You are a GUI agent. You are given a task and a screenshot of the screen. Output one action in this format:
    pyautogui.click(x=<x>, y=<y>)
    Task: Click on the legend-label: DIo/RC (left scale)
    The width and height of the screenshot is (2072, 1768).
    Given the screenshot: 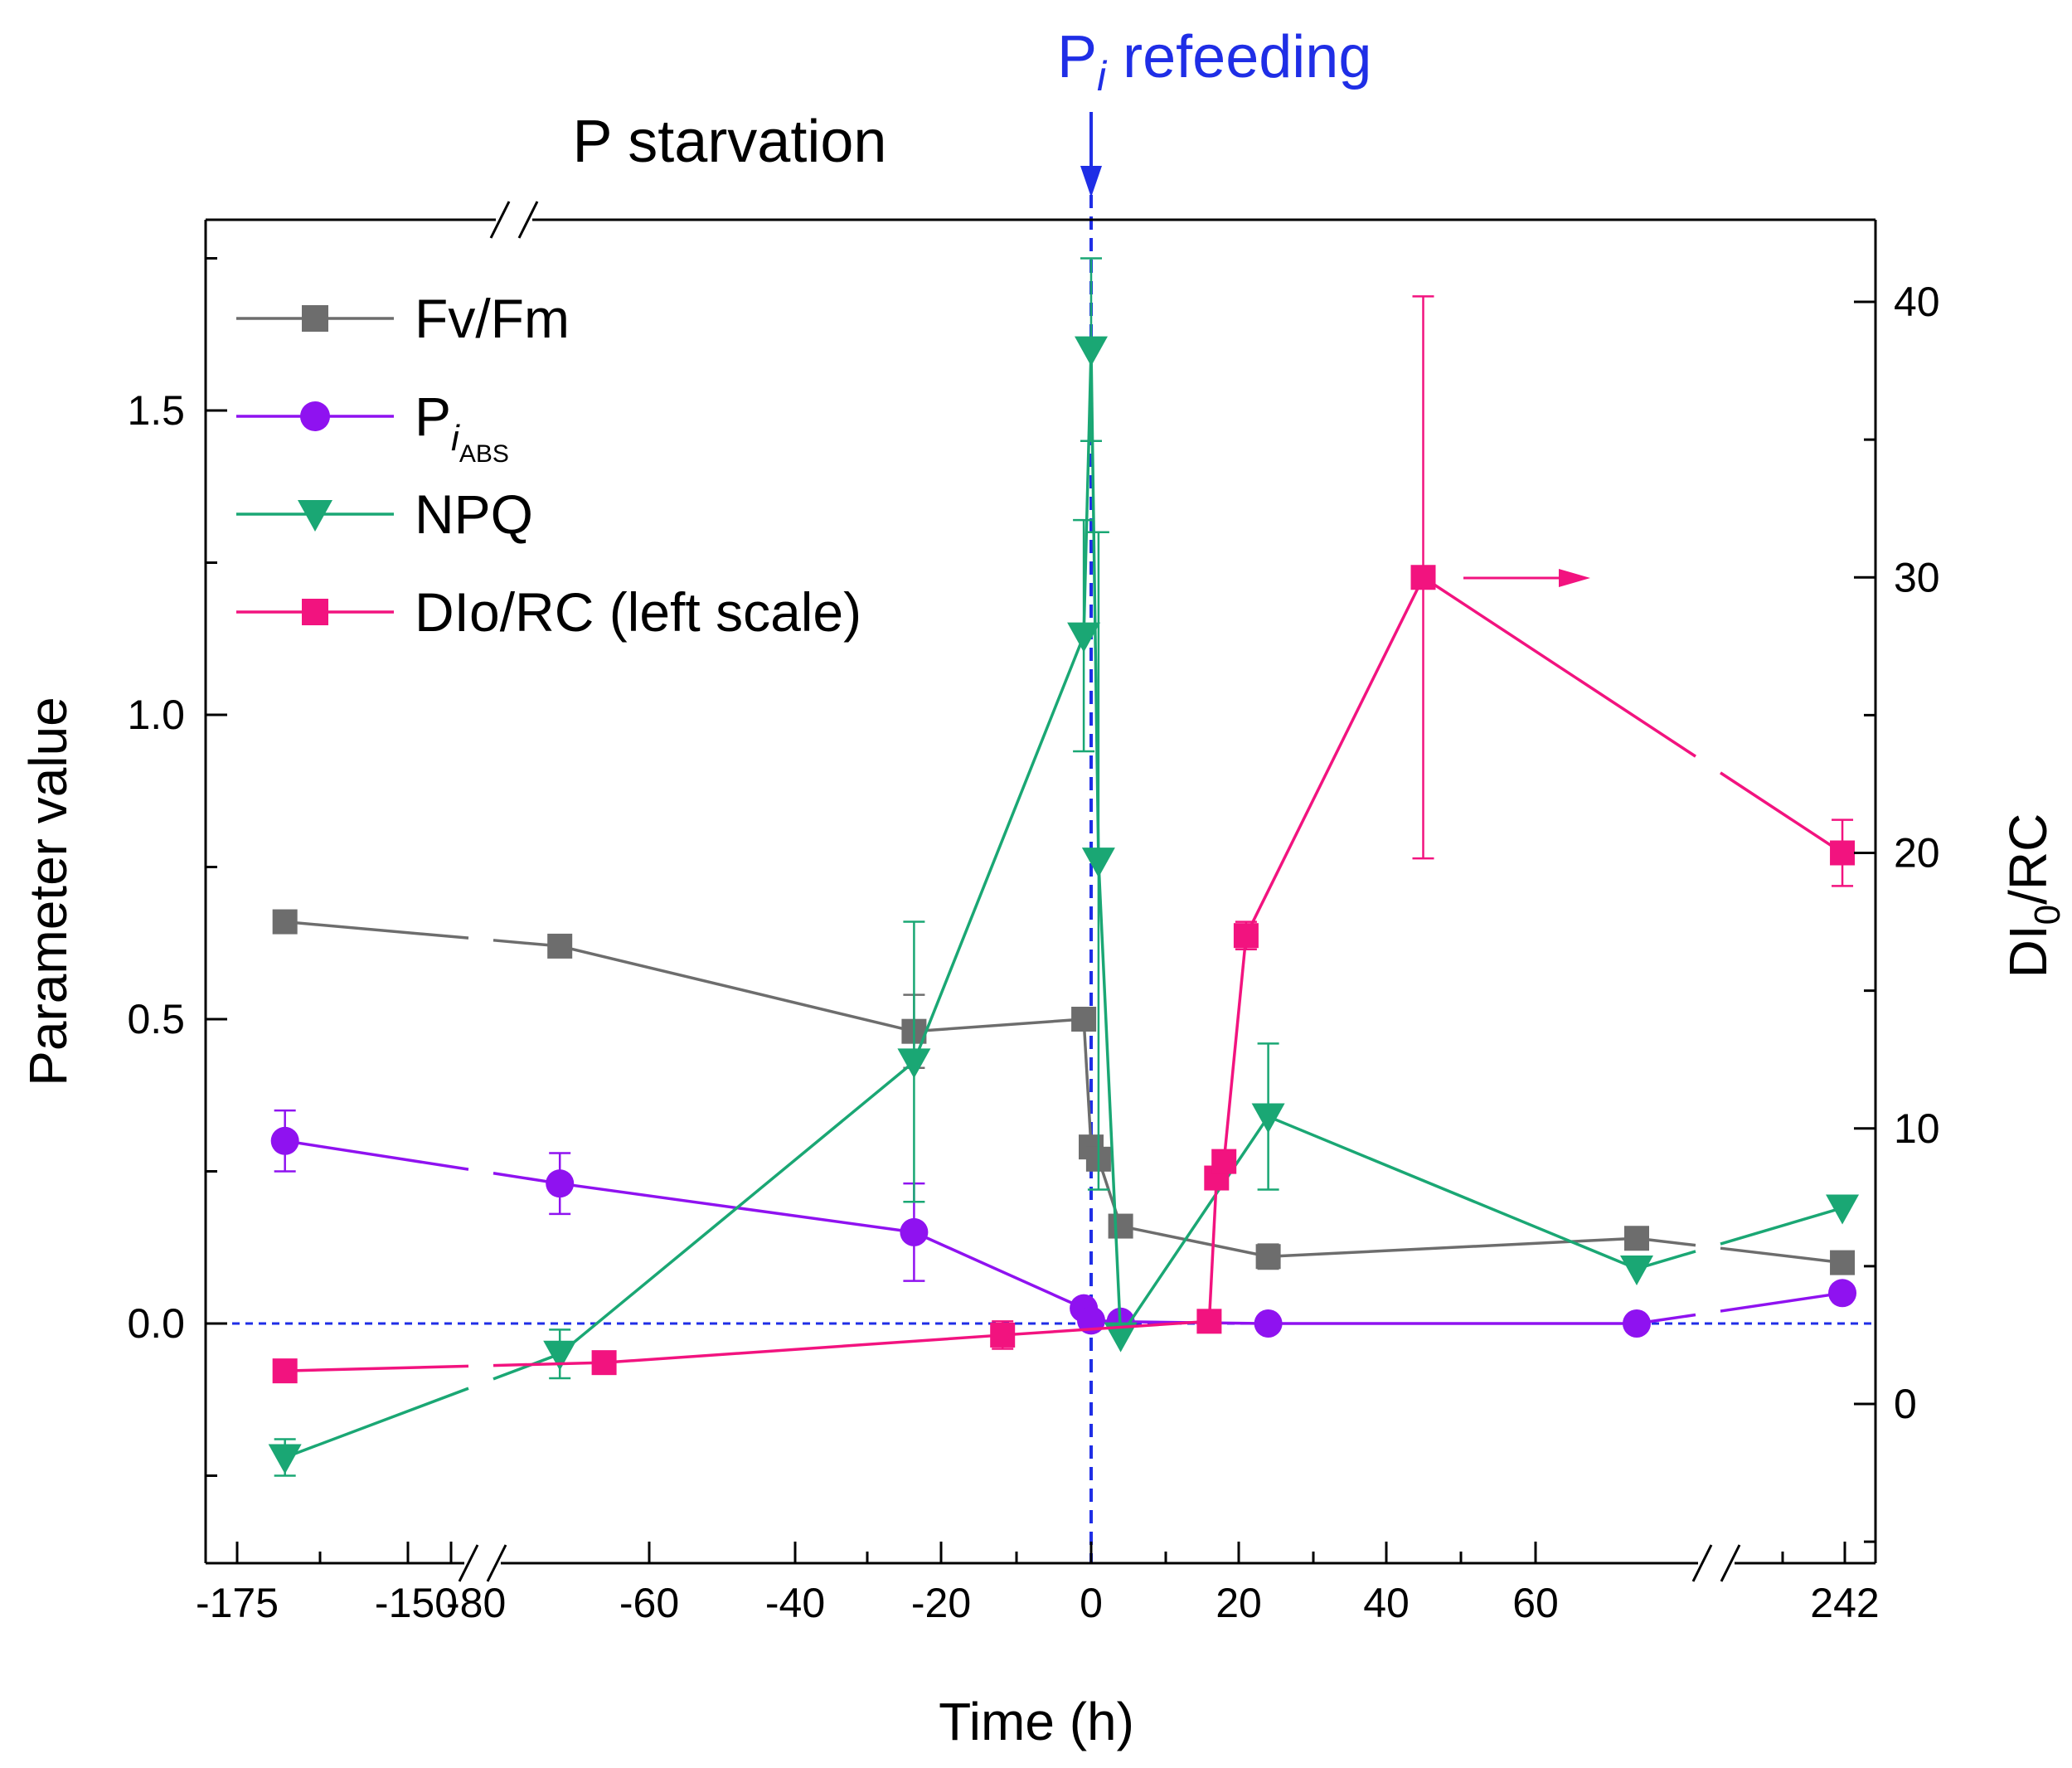 What is the action you would take?
    pyautogui.click(x=638, y=612)
    